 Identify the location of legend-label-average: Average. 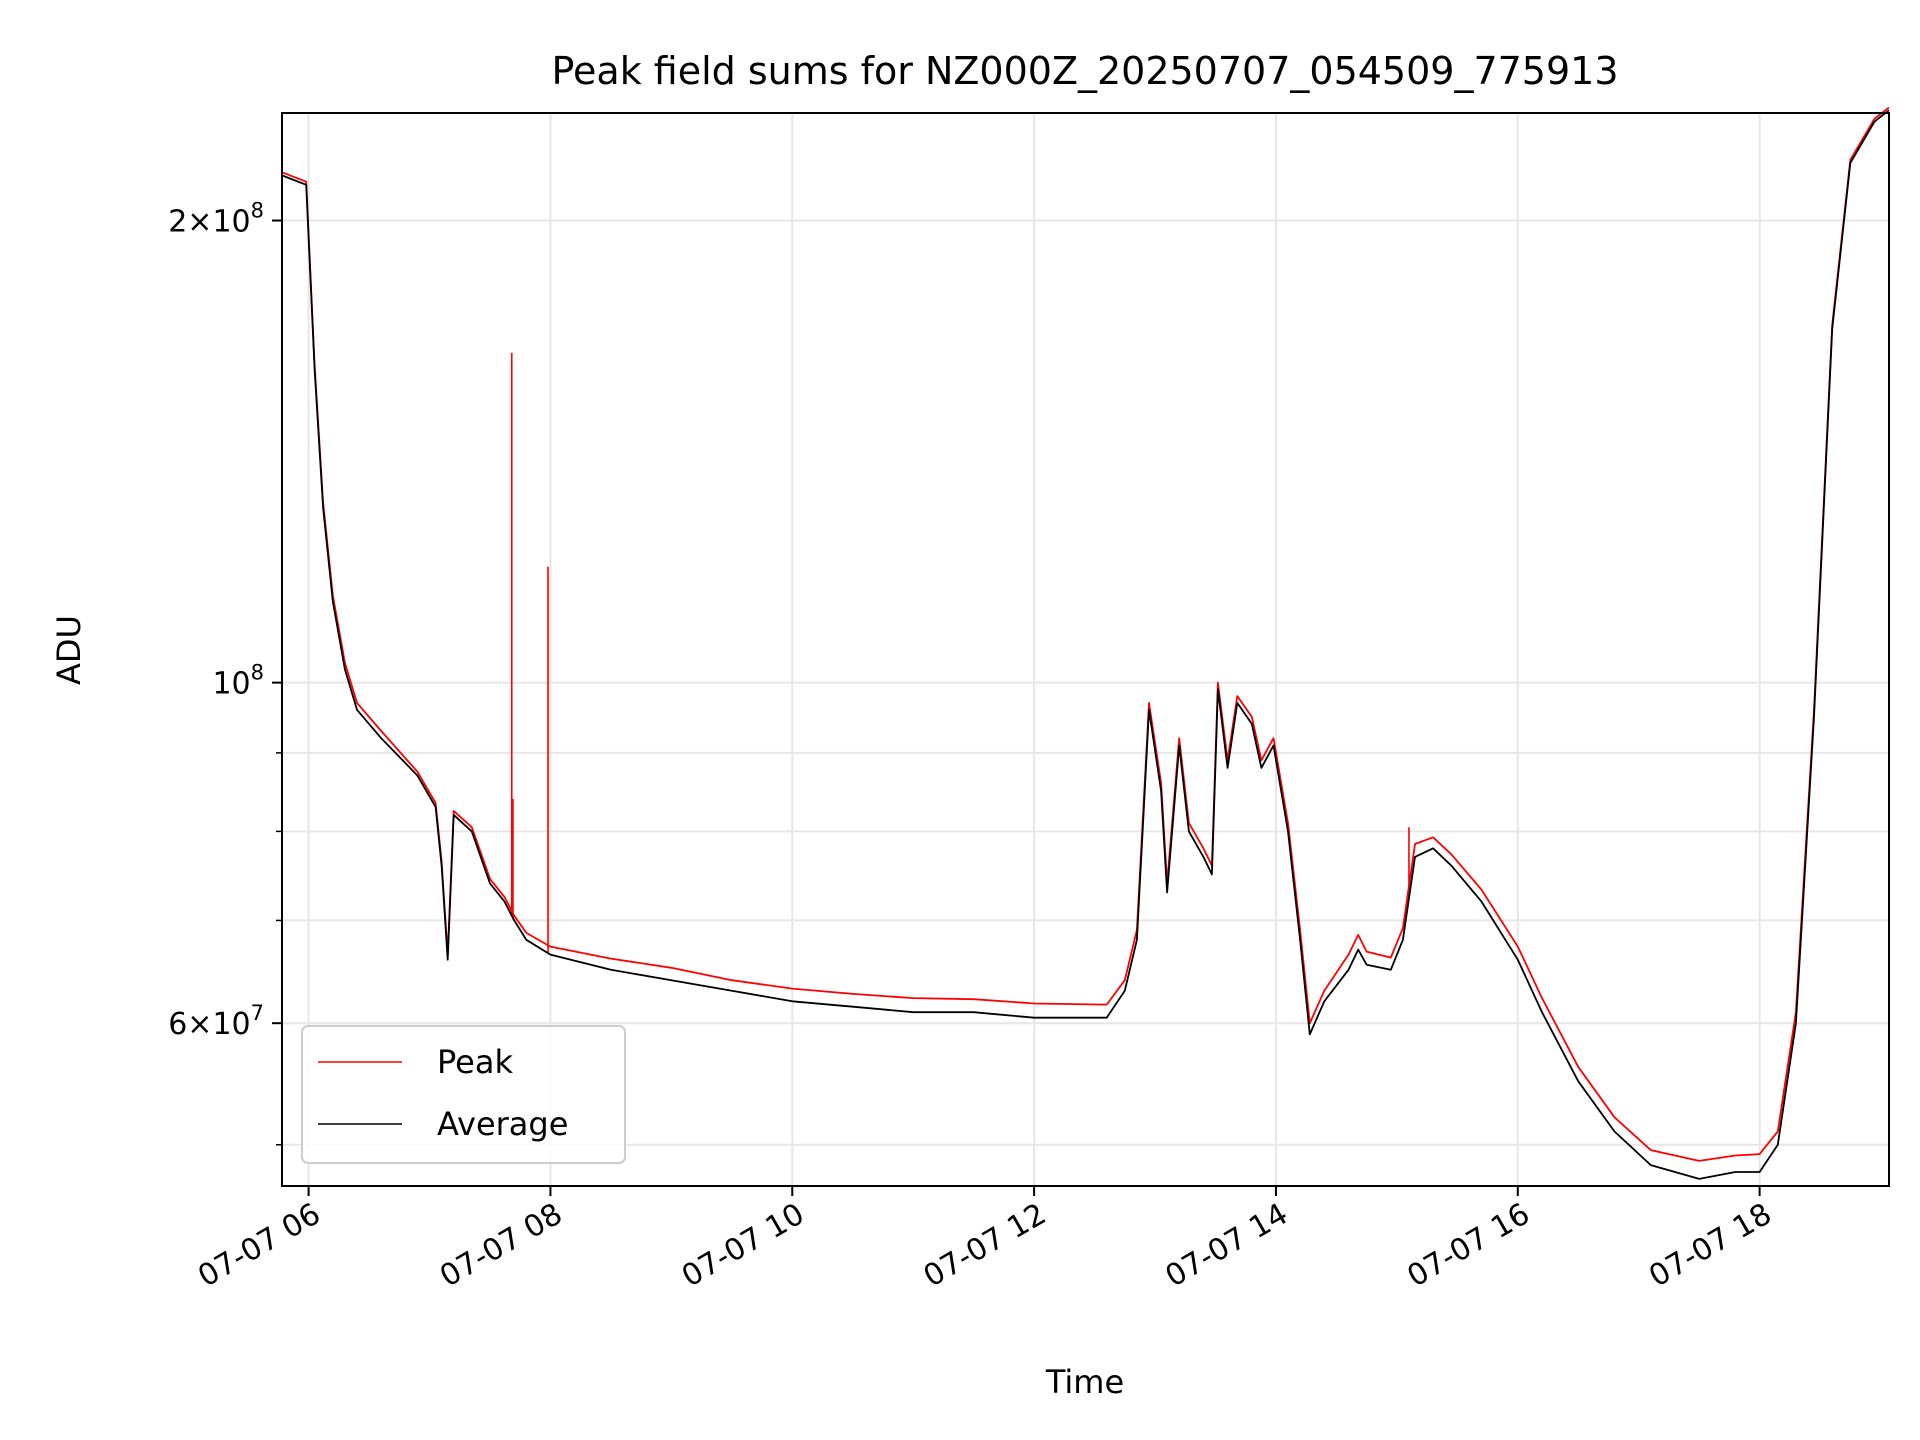
(502, 1124).